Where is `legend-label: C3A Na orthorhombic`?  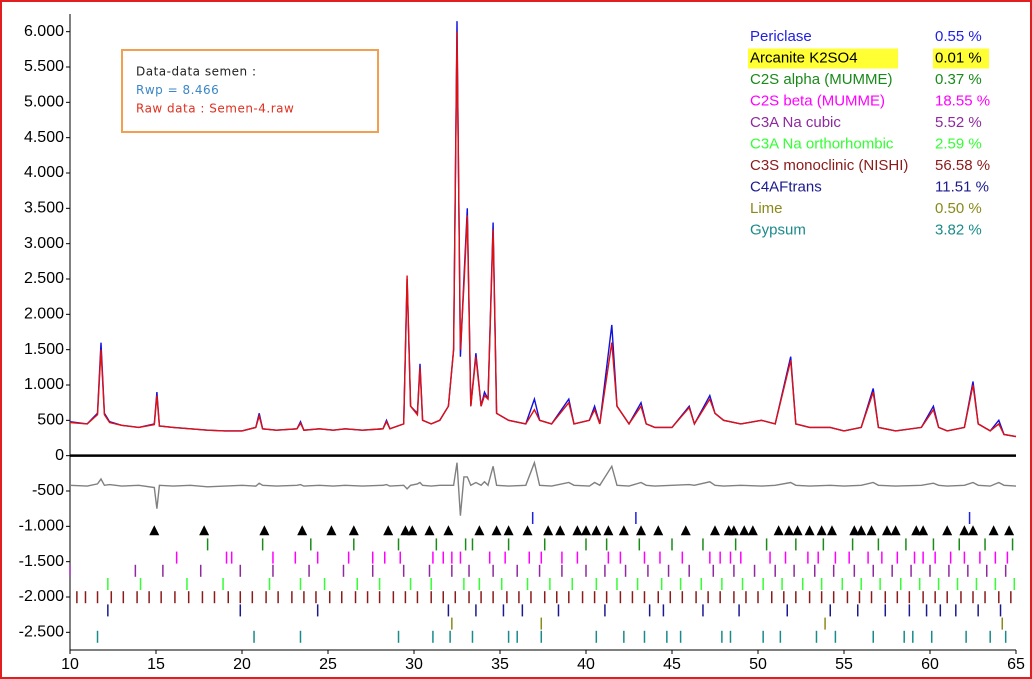 legend-label: C3A Na orthorhombic is located at coordinates (822, 143).